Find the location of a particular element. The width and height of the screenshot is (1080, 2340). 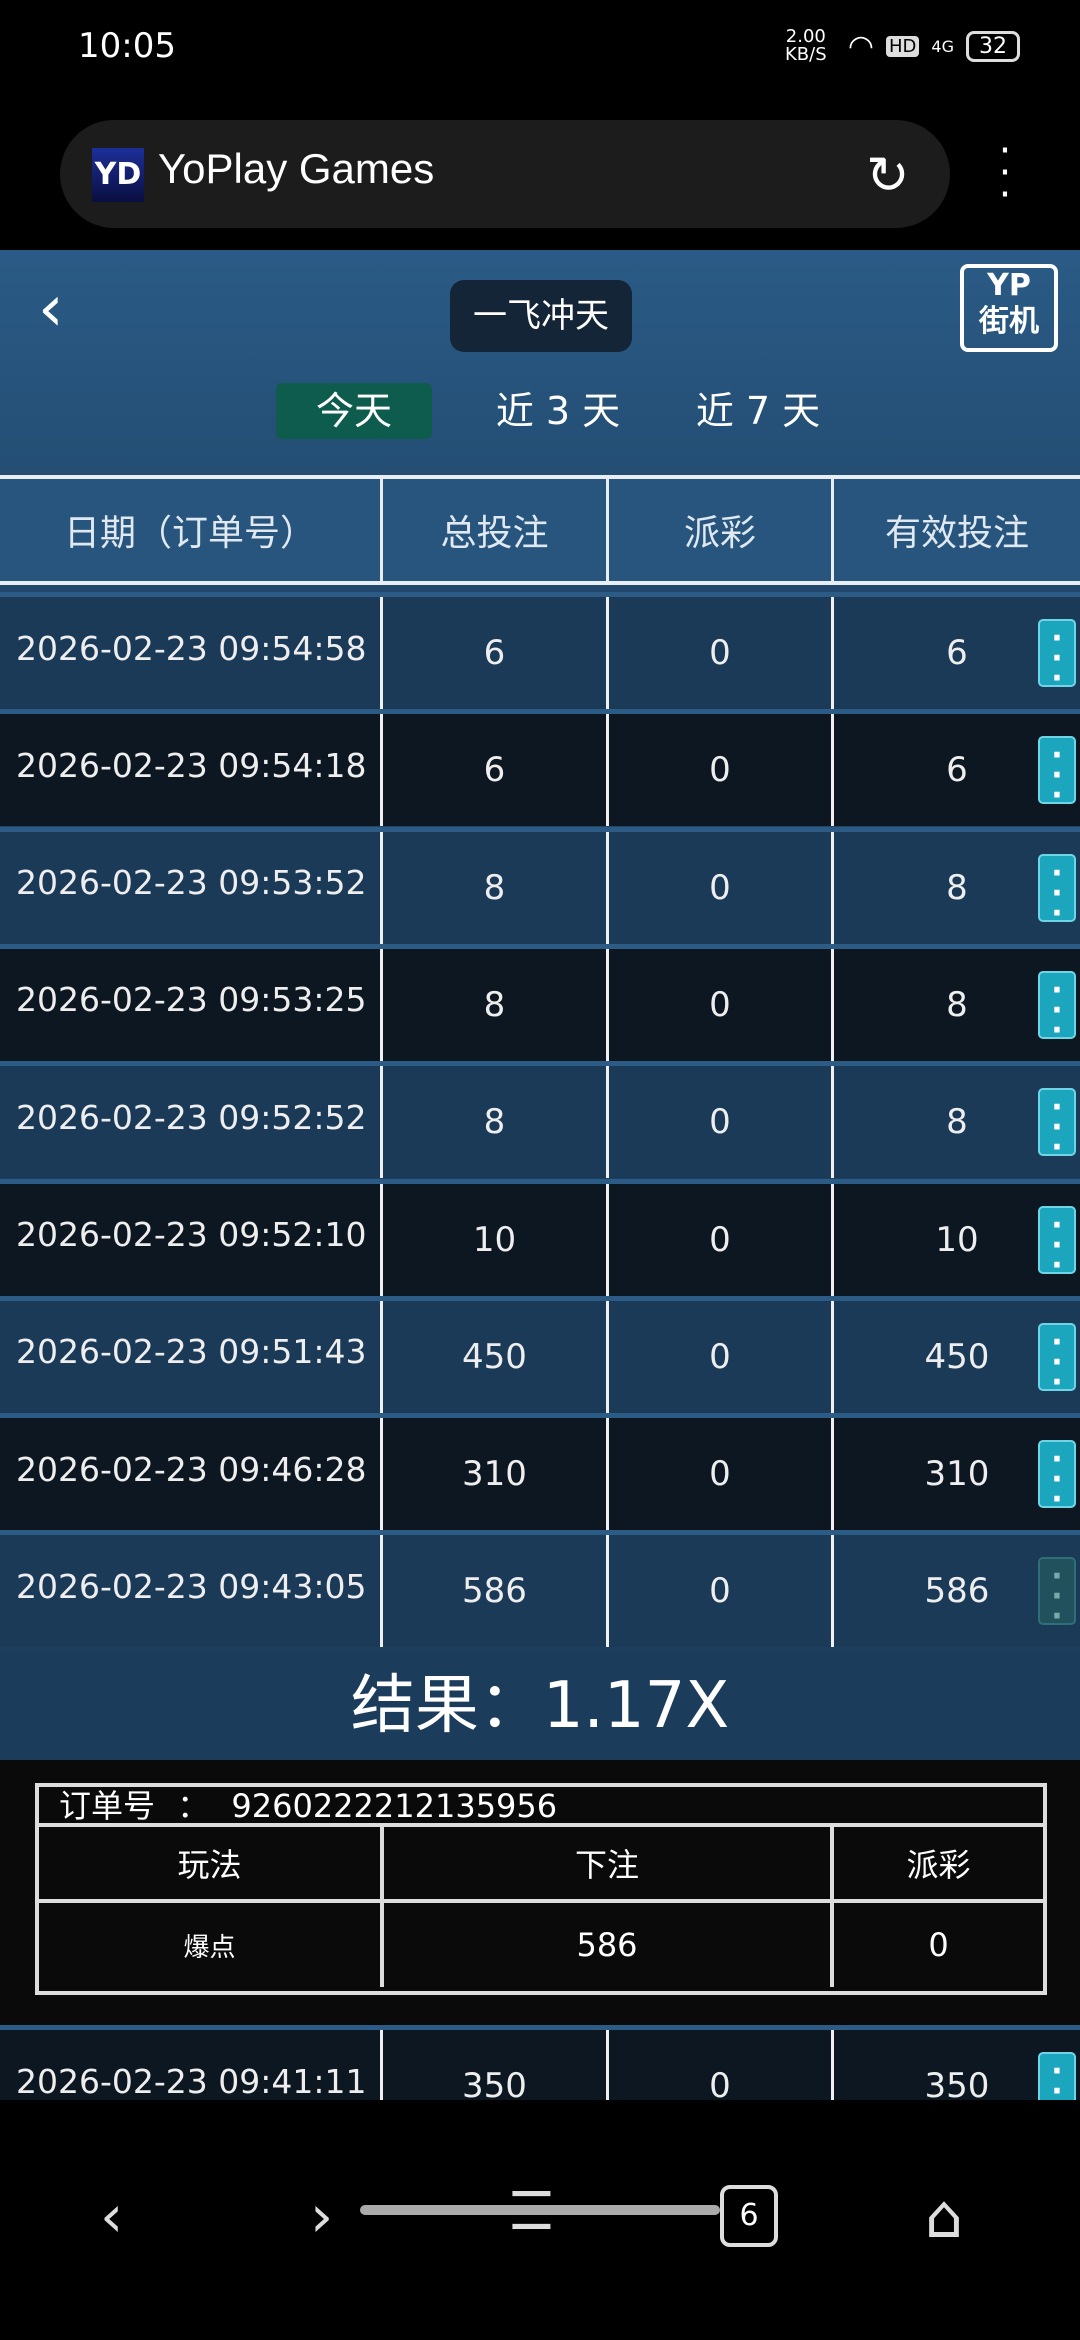

table-header: 日期（订单号） 总投注 派彩 有效投注 is located at coordinates (540, 530).